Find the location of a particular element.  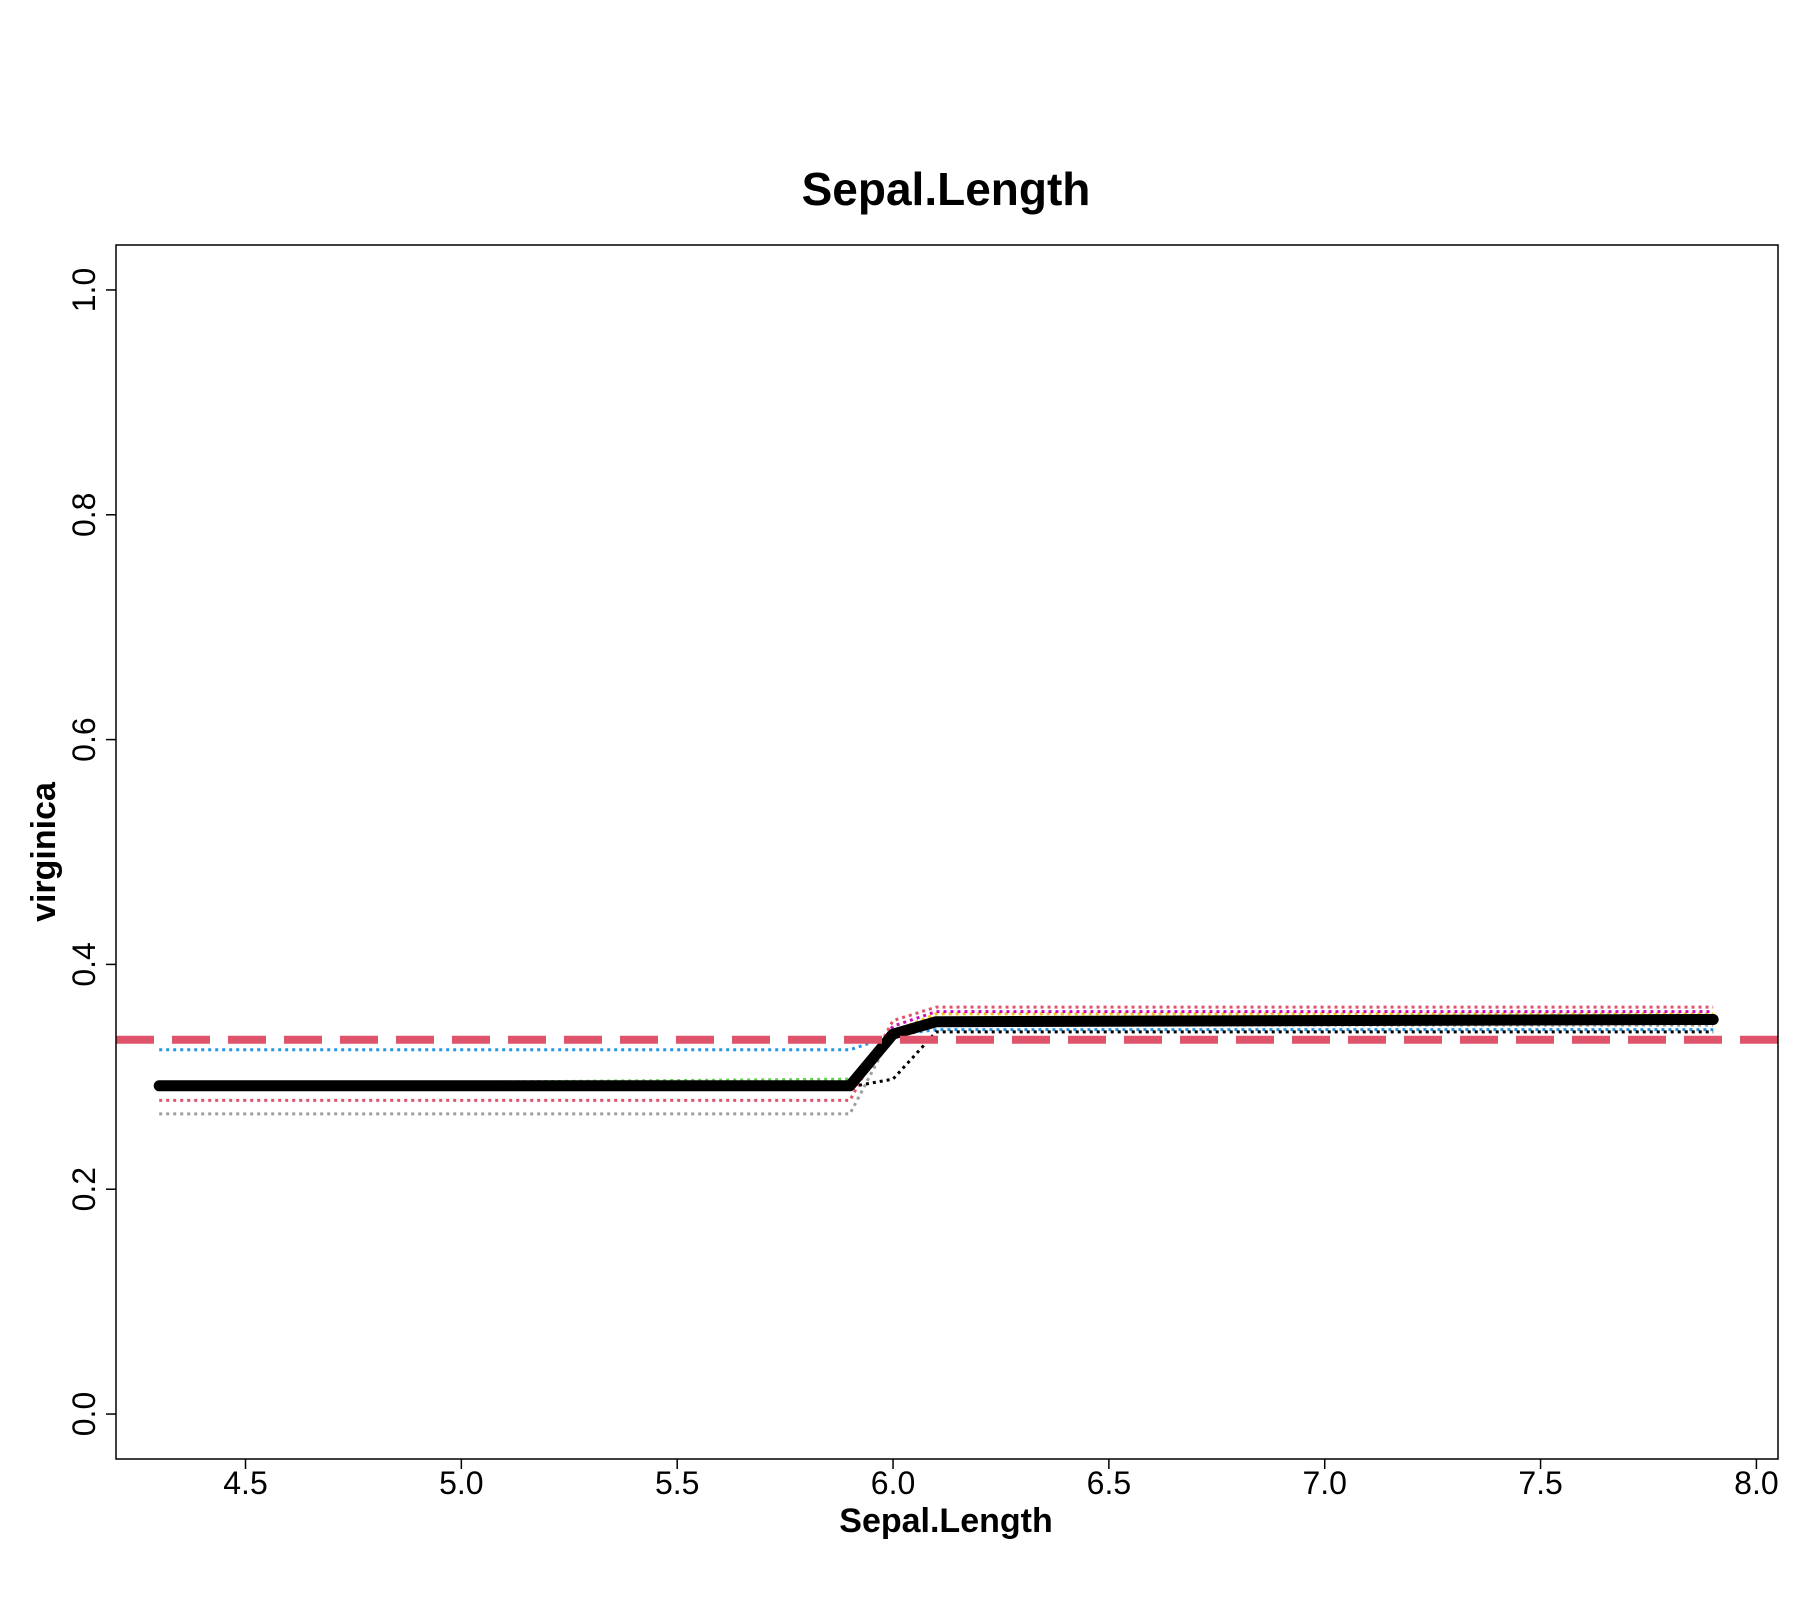

y-tick-label: 0.0 is located at coordinates (84, 1414).